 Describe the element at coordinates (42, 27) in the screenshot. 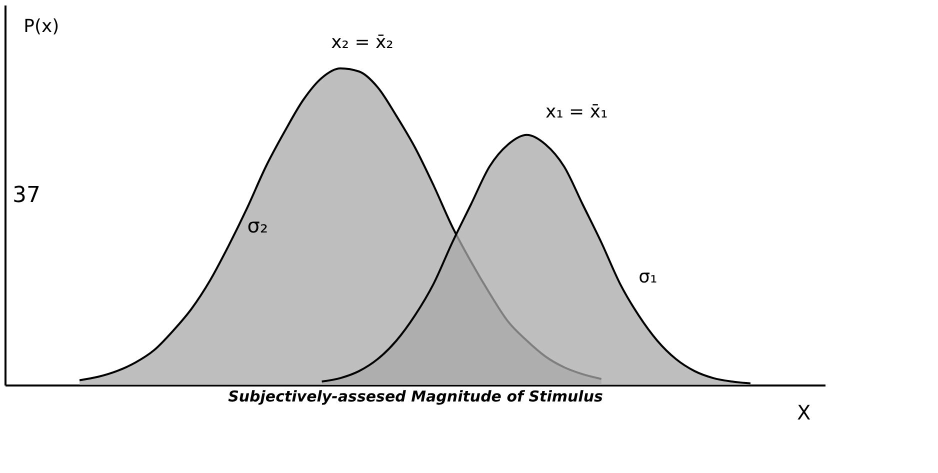

I see `y-axis-title: P(x)` at that location.